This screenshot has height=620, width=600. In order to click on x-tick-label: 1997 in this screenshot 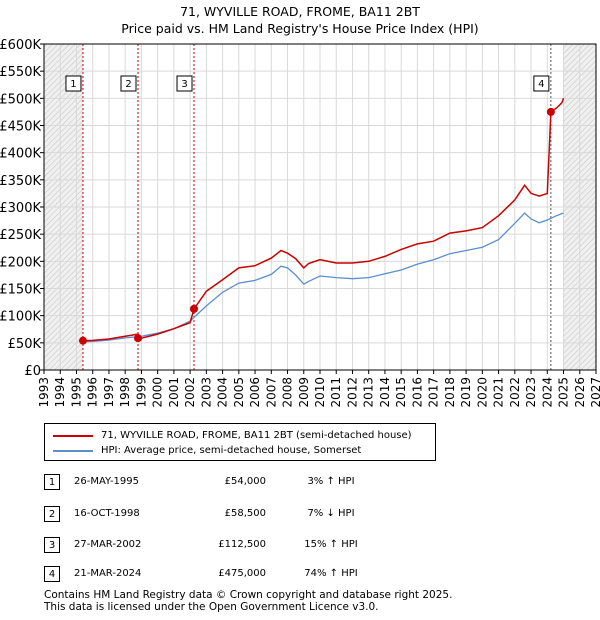, I will do `click(109, 392)`.